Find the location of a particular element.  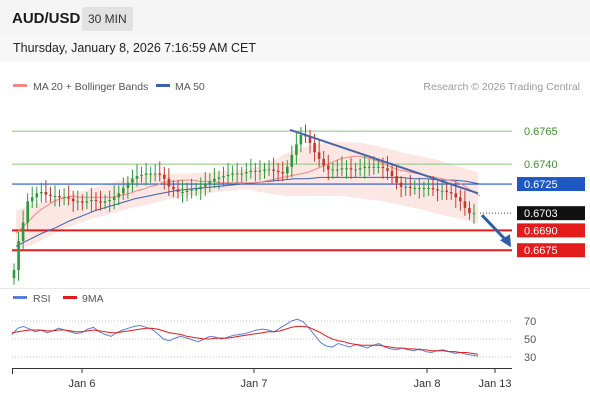

rsi-ma-line is located at coordinates (245, 340).